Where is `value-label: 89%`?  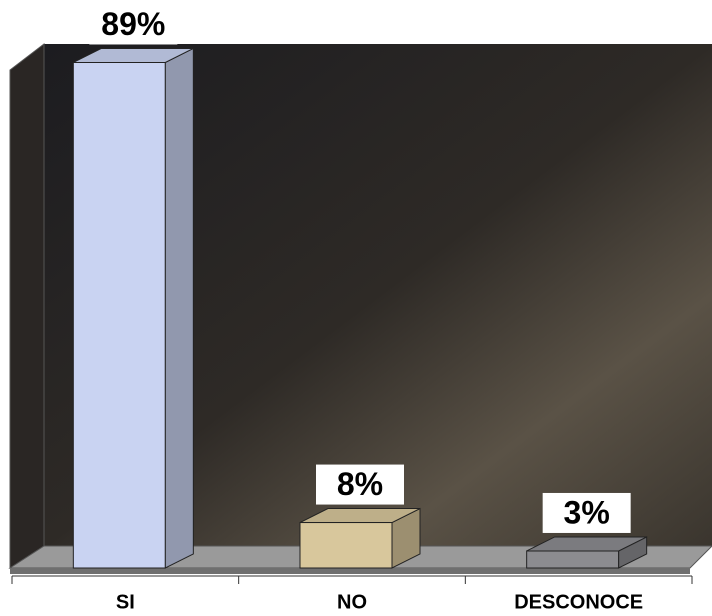
value-label: 89% is located at coordinates (133, 24).